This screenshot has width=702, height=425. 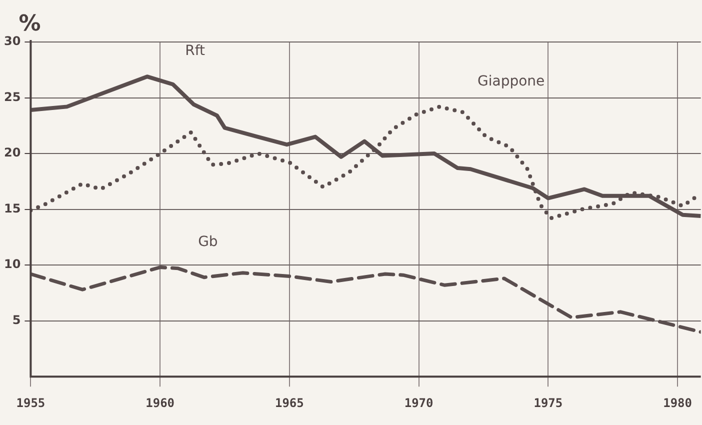 I want to click on y-axis-title: %, so click(x=29, y=24).